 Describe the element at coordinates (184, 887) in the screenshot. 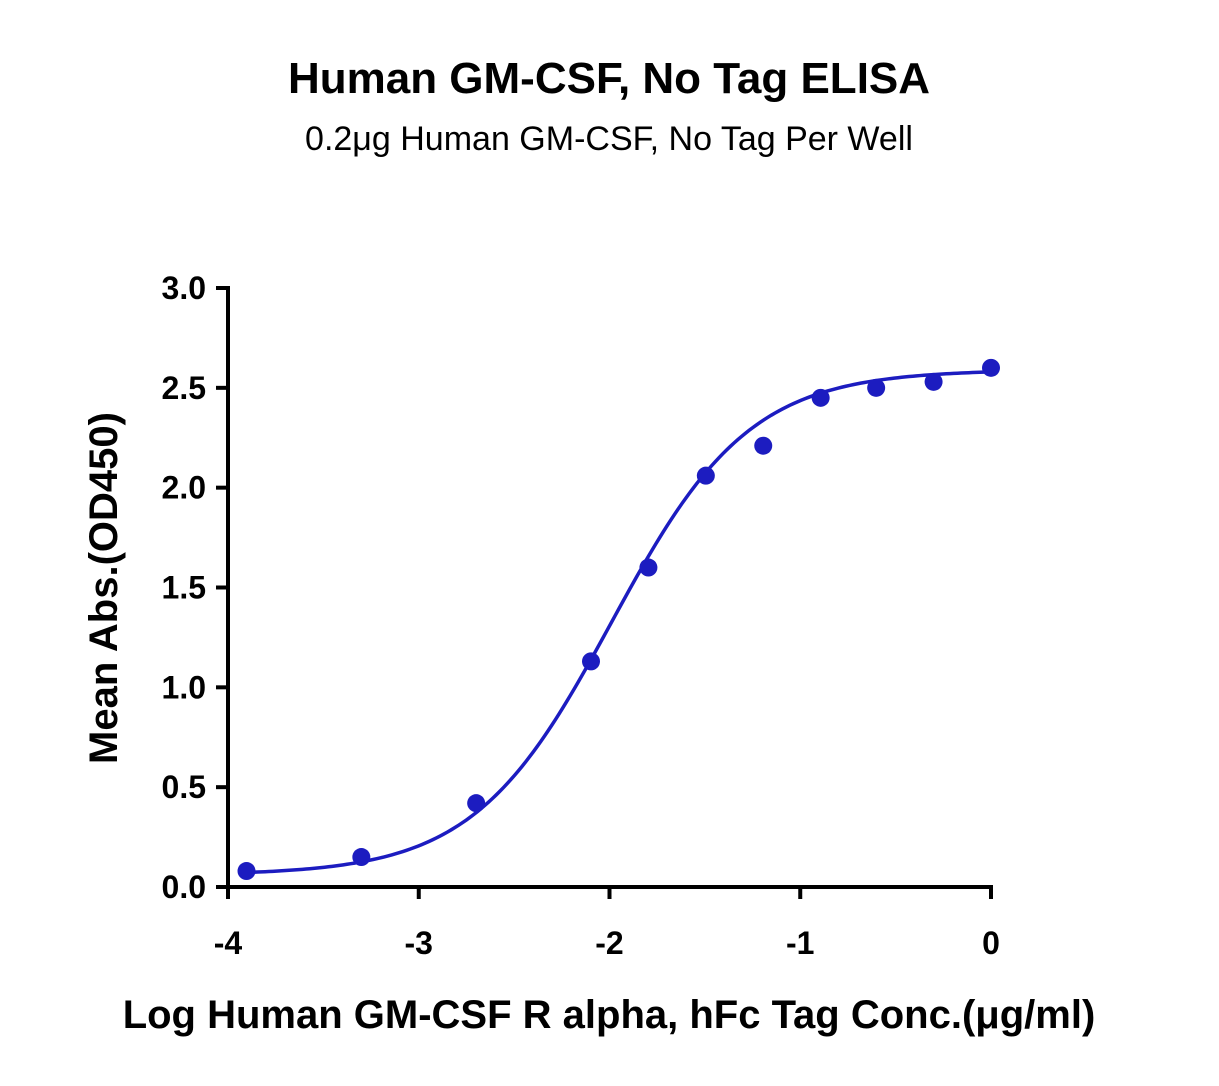

I see `y-tick-label: 0.0` at that location.